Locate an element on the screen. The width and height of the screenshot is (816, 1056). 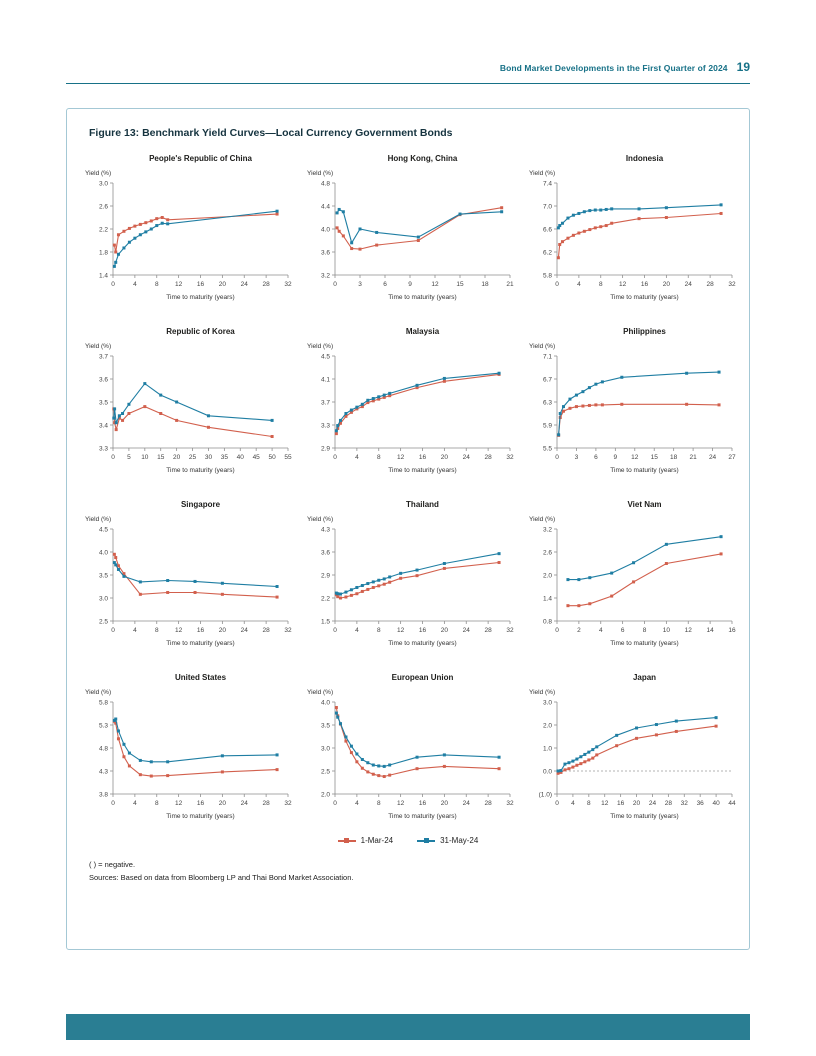
y-tick-label: 3.3 is located at coordinates (324, 425).